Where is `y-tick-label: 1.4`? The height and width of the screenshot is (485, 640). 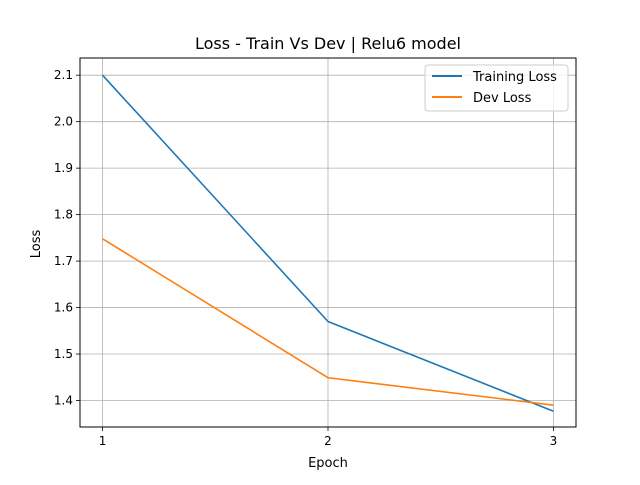
y-tick-label: 1.4 is located at coordinates (63, 401).